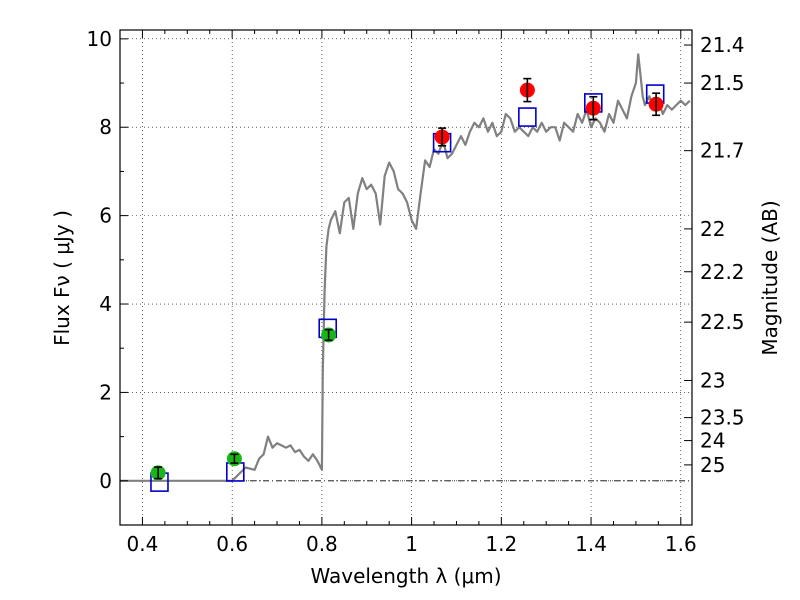 This screenshot has width=800, height=600. Describe the element at coordinates (527, 117) in the screenshot. I see `model-band-square` at that location.